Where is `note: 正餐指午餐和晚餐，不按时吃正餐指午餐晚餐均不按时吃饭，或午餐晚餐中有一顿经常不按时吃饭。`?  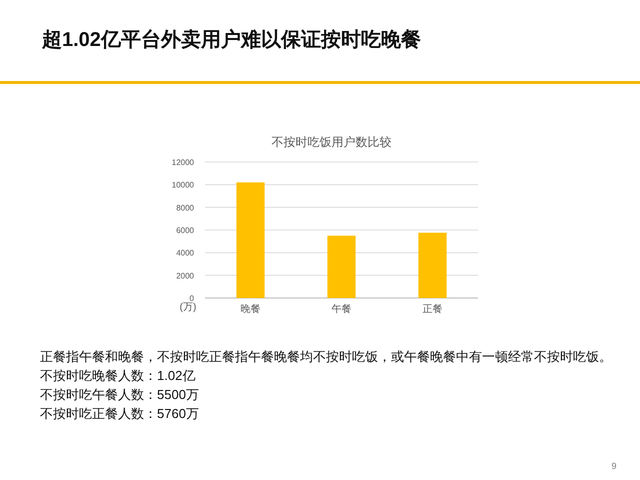 note: 正餐指午餐和晚餐，不按时吃正餐指午餐晚餐均不按时吃饭，或午餐晚餐中有一顿经常不按时吃饭。 is located at coordinates (326, 356).